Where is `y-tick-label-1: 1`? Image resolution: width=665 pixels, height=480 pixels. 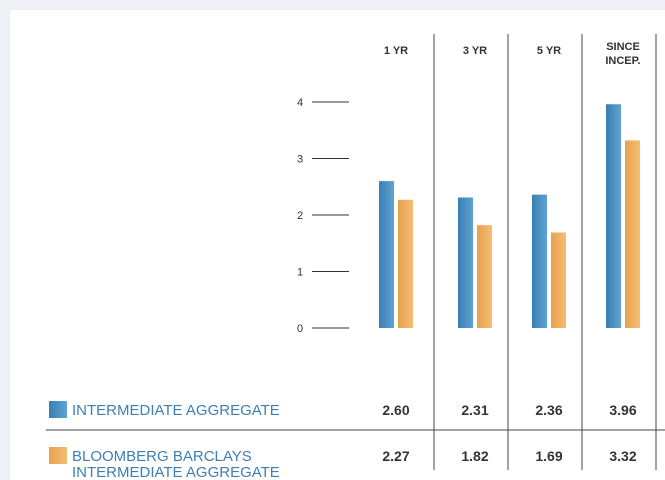
y-tick-label-1: 1 is located at coordinates (300, 273).